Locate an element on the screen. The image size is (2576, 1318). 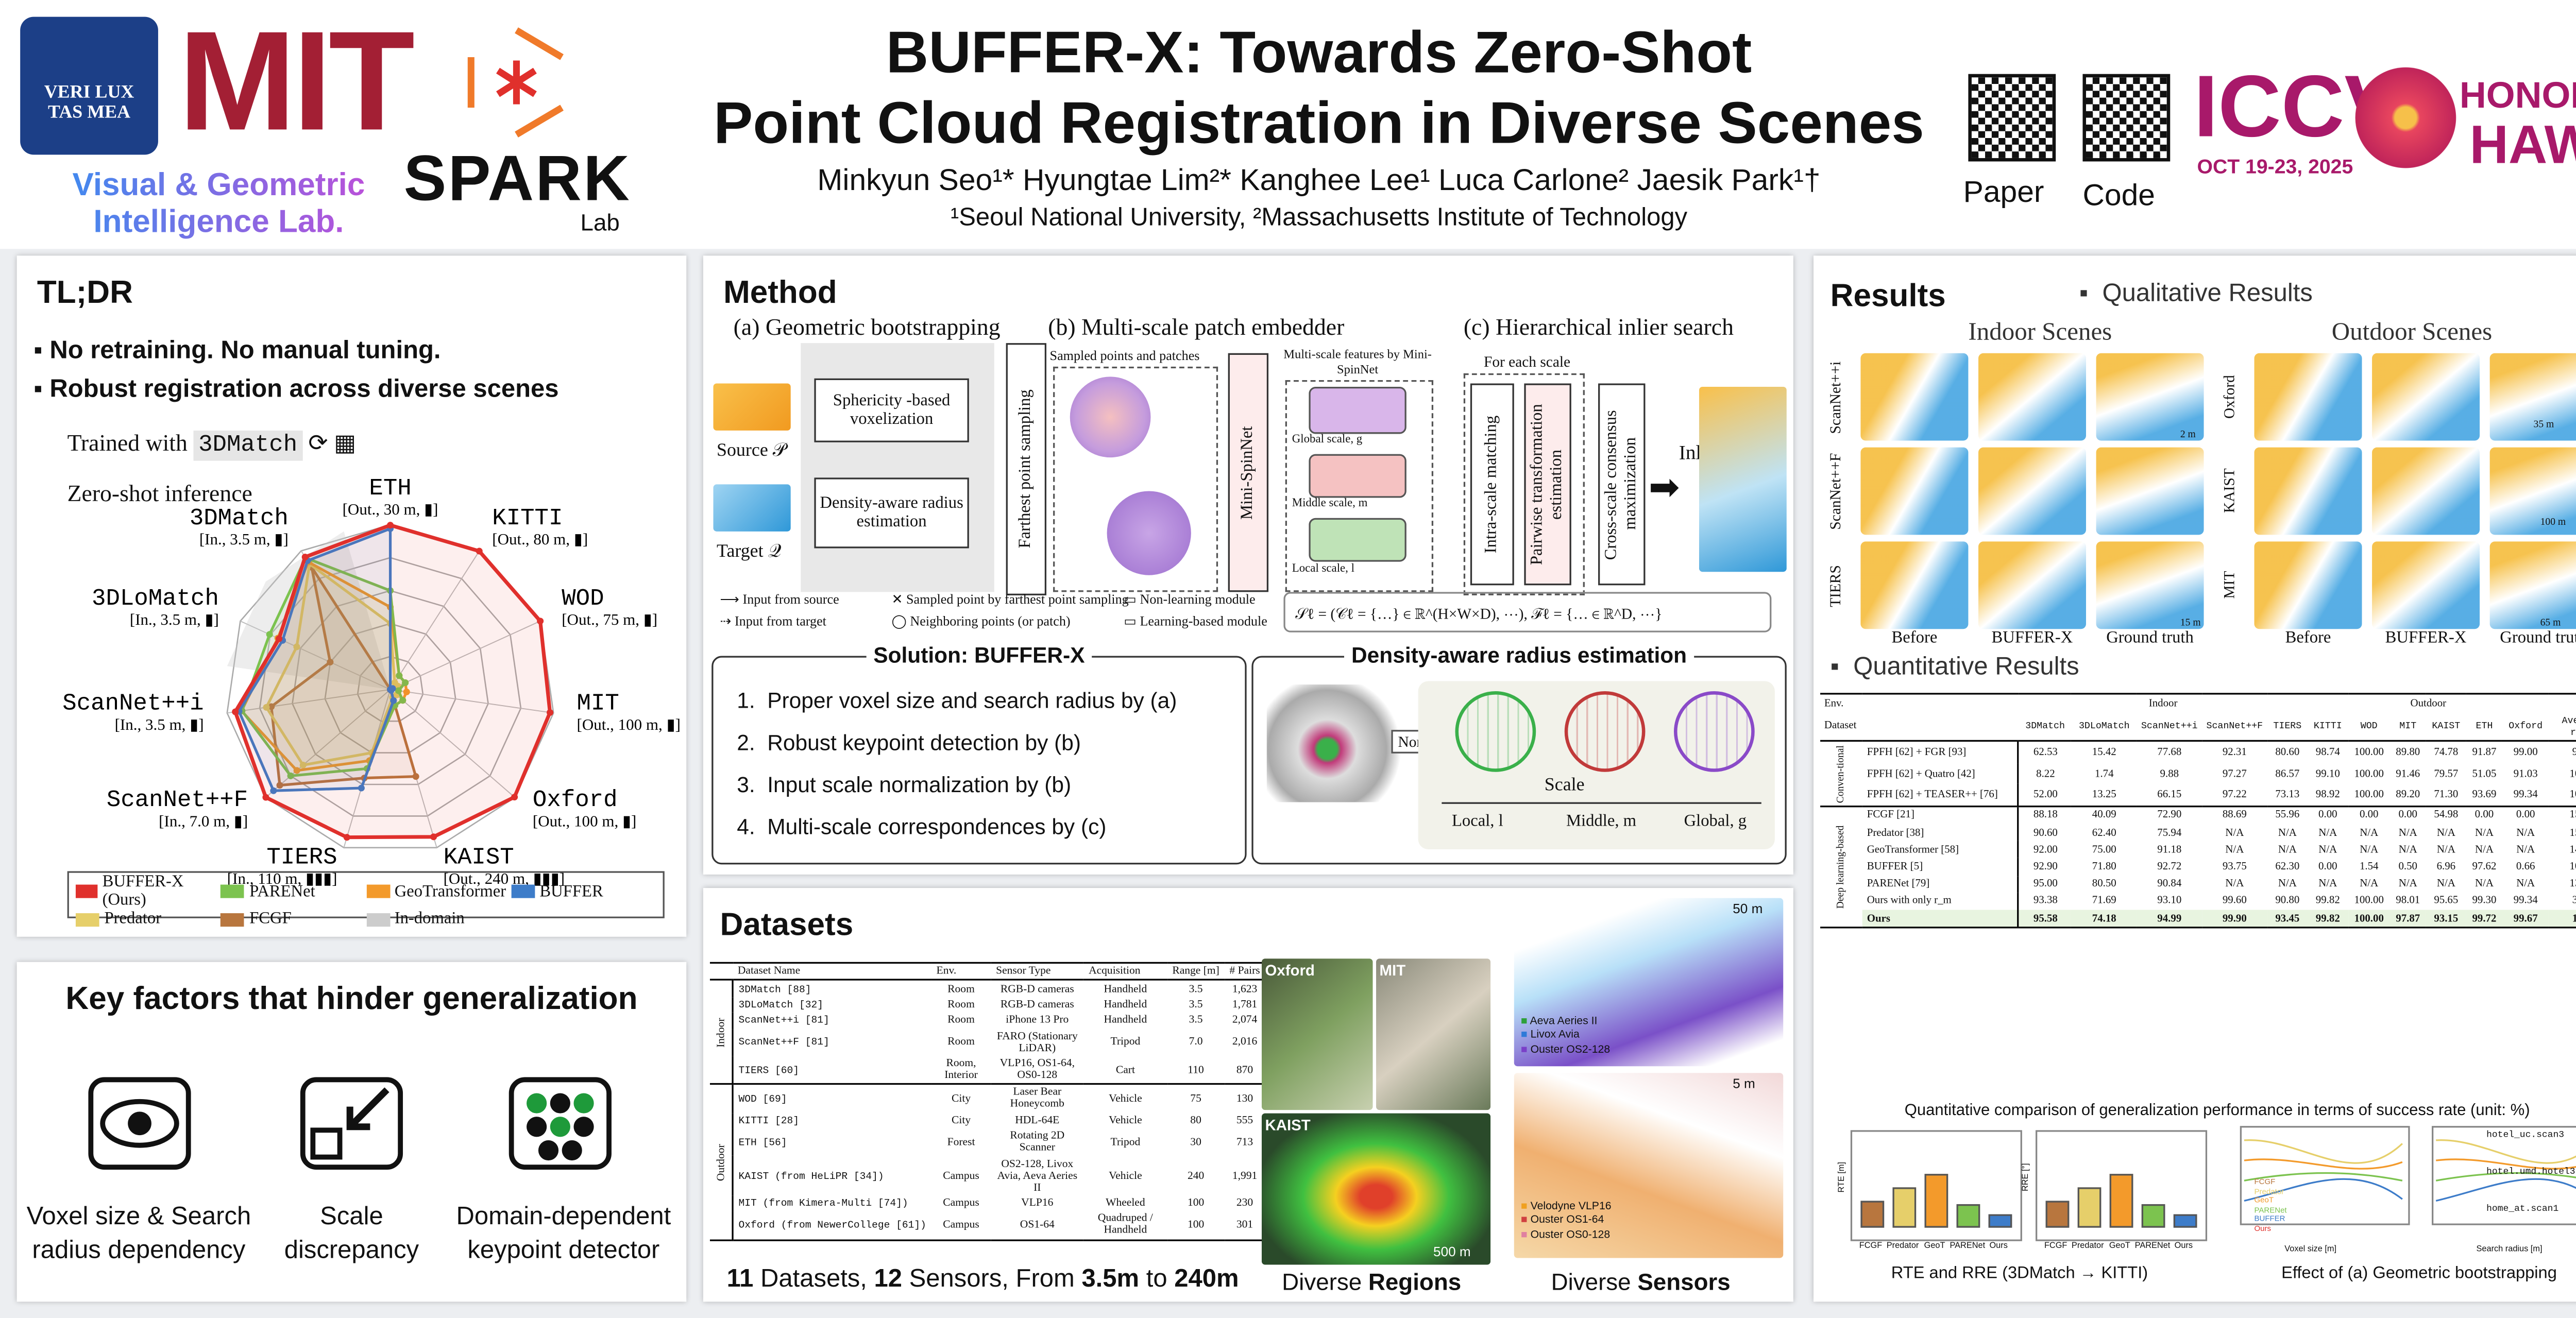
group-label: Indoor Scenes is located at coordinates (2040, 333).